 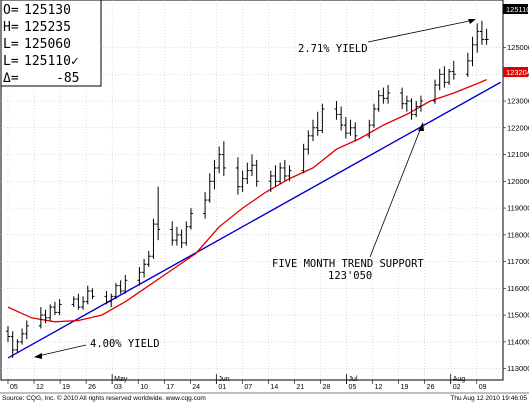 I want to click on ohlc-value-low: 125060, so click(x=47, y=44).